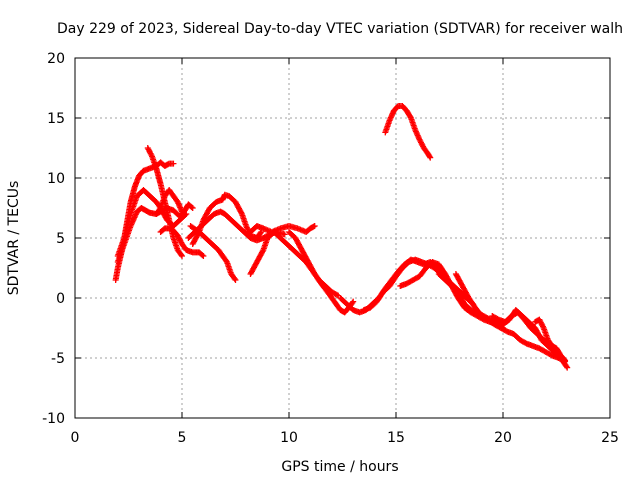 The image size is (640, 480). Describe the element at coordinates (14, 238) in the screenshot. I see `y-axis-label: SDTVAR / TECUs` at that location.